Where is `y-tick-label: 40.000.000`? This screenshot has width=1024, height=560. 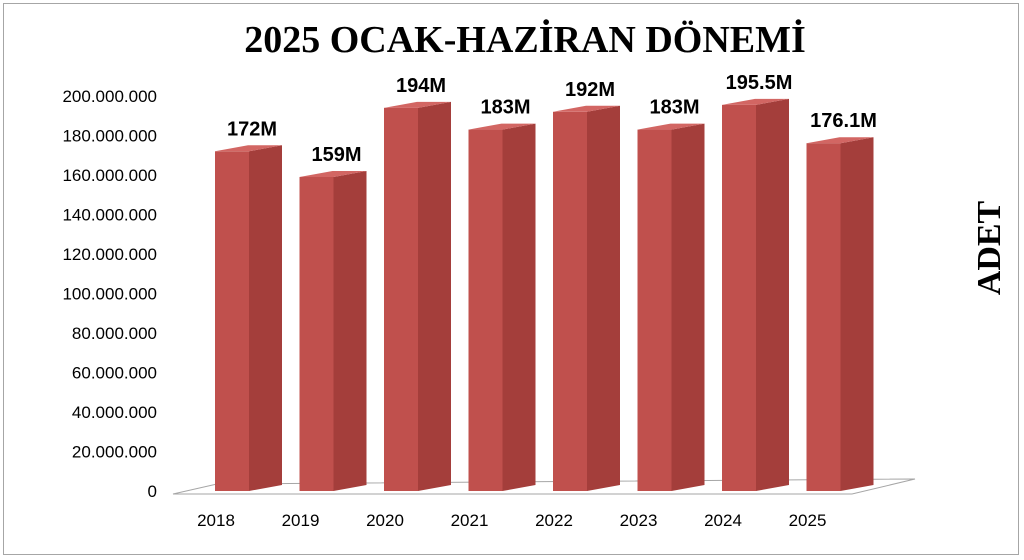 y-tick-label: 40.000.000 is located at coordinates (114, 412).